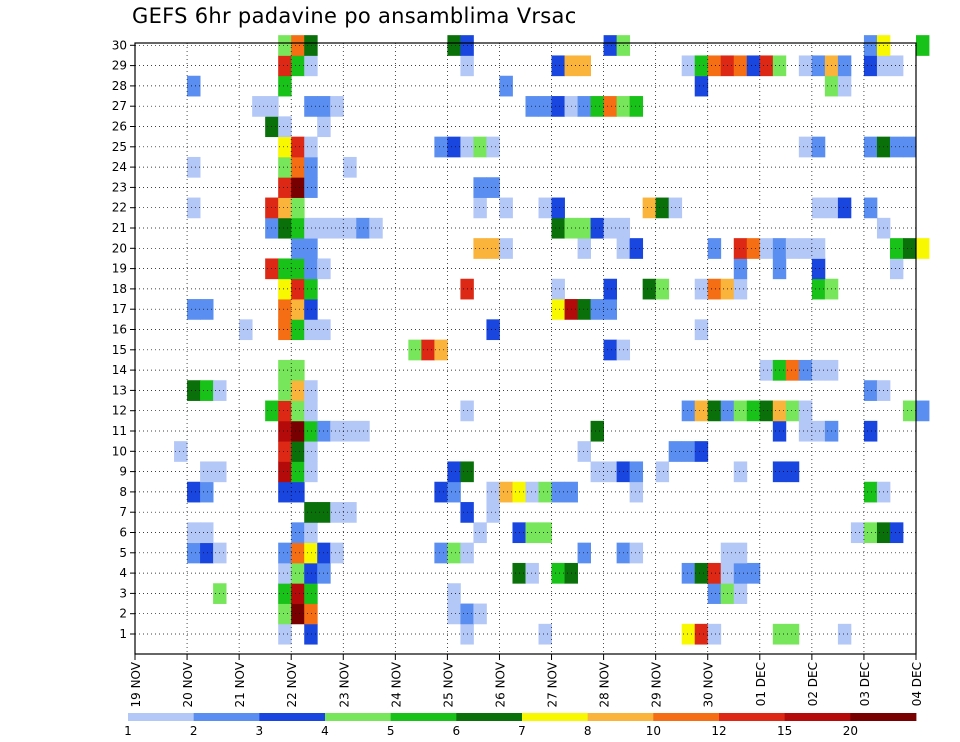 This screenshot has height=742, width=960. What do you see at coordinates (119, 269) in the screenshot?
I see `y-tick-label: 19` at bounding box center [119, 269].